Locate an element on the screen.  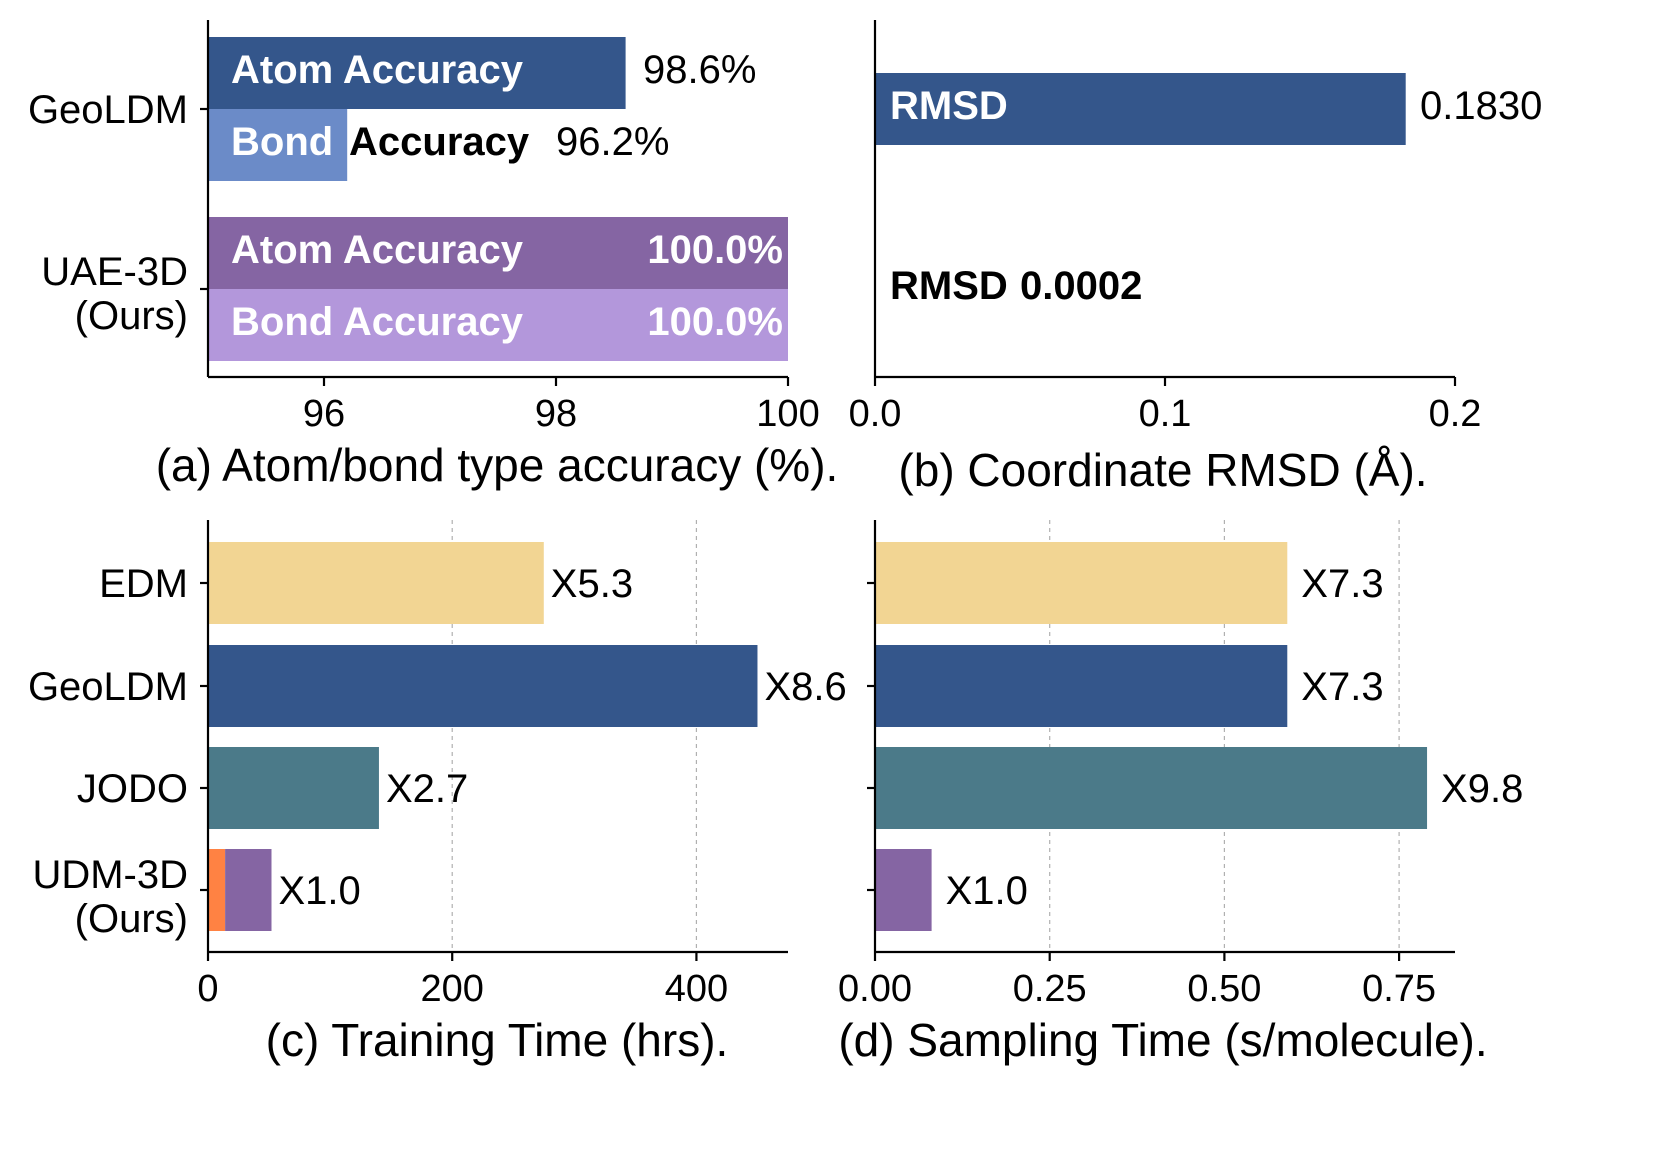
c-x-tick-label: 200 is located at coordinates (452, 989).